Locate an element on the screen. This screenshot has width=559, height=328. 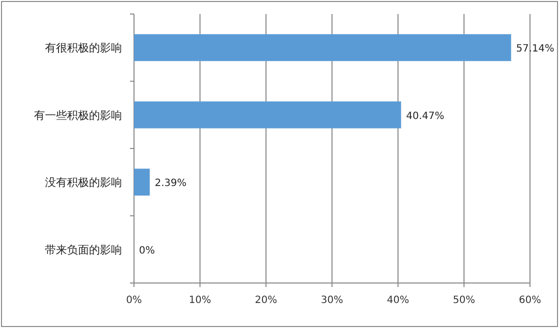
x-tick-label: 20% is located at coordinates (266, 300).